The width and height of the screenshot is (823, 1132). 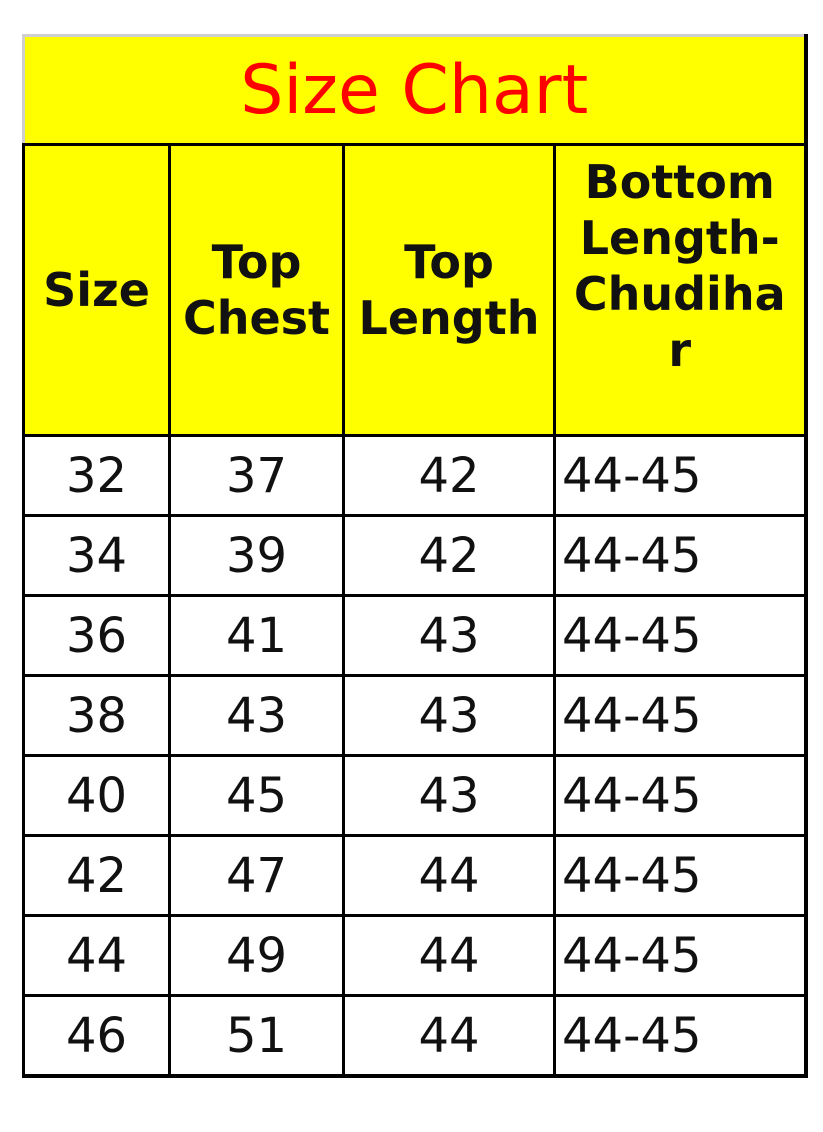 What do you see at coordinates (256, 1036) in the screenshot?
I see `cell-top-chest: 51` at bounding box center [256, 1036].